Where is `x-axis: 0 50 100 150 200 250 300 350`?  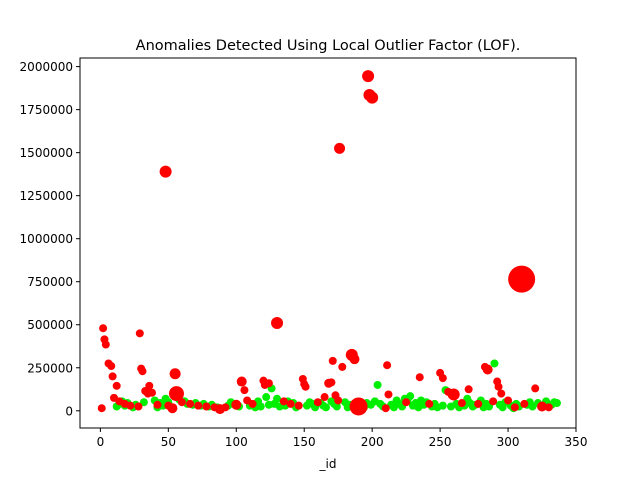 x-axis: 0 50 100 150 200 250 300 350 is located at coordinates (342, 438).